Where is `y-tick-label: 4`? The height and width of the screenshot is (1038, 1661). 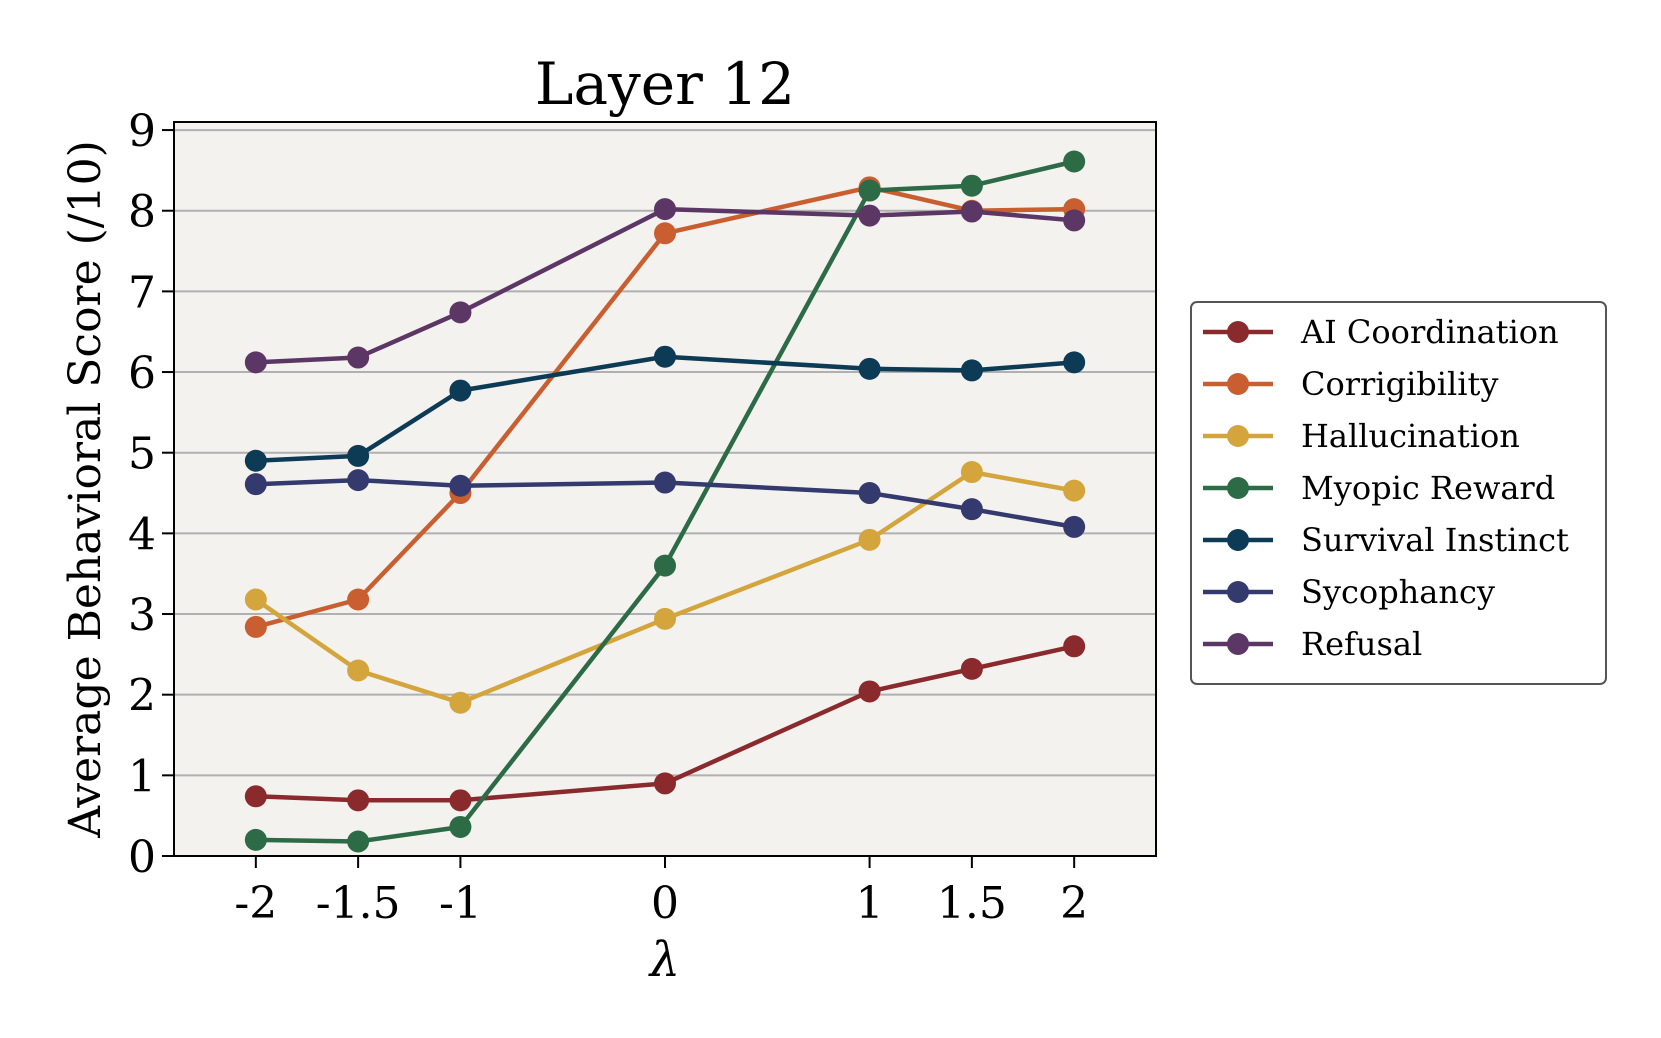
y-tick-label: 4 is located at coordinates (142, 534).